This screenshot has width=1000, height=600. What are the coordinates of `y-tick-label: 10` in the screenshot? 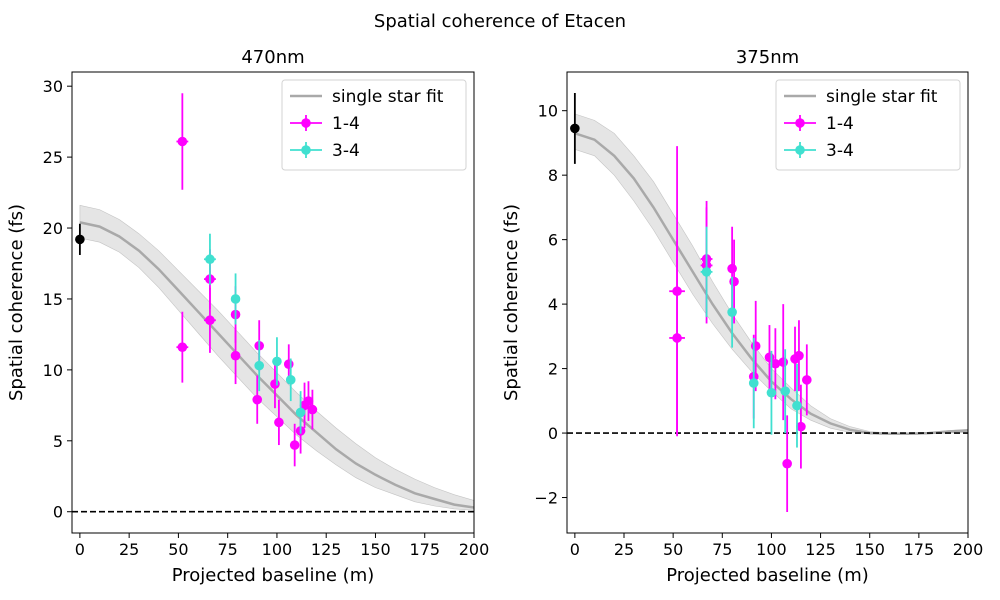 It's located at (548, 111).